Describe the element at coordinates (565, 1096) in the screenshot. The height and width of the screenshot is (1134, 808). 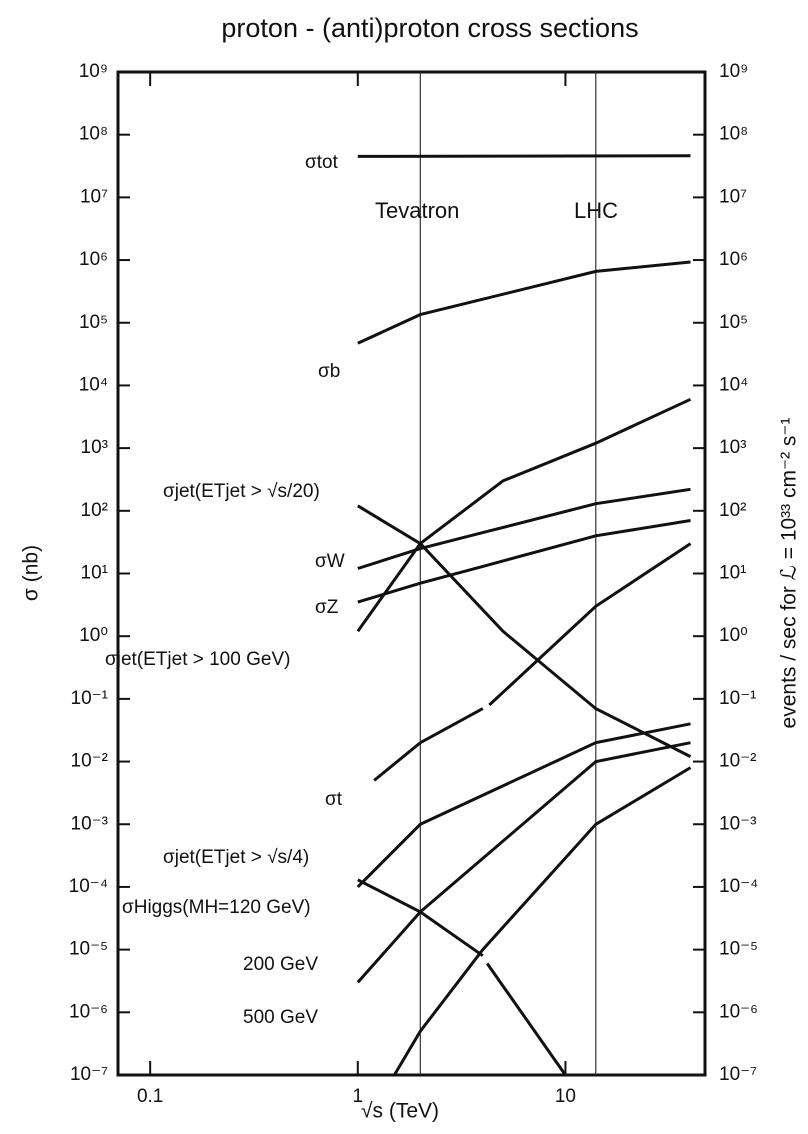
I see `x-tick-label: 10` at that location.